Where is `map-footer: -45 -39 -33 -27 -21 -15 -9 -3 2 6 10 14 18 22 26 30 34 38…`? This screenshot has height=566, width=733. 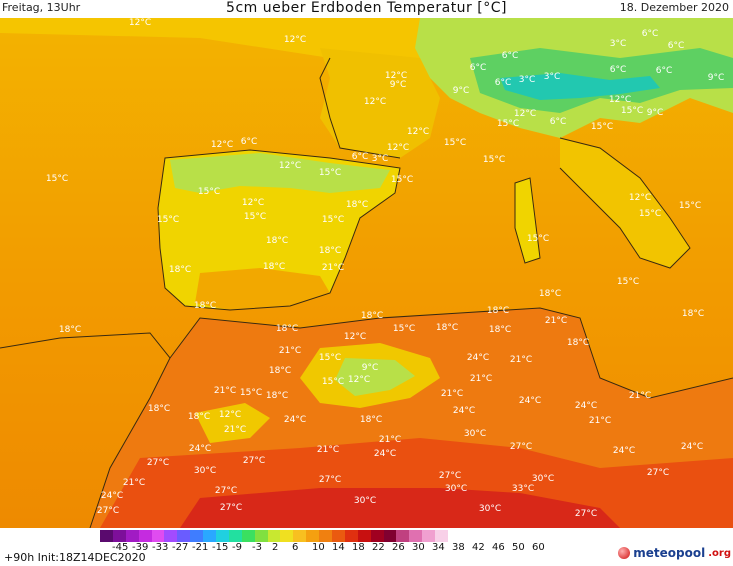
map-footer: -45 -39 -33 -27 -21 -15 -9 -3 2 6 10 14 18 22 26 30 34 38… is located at coordinates (366, 547).